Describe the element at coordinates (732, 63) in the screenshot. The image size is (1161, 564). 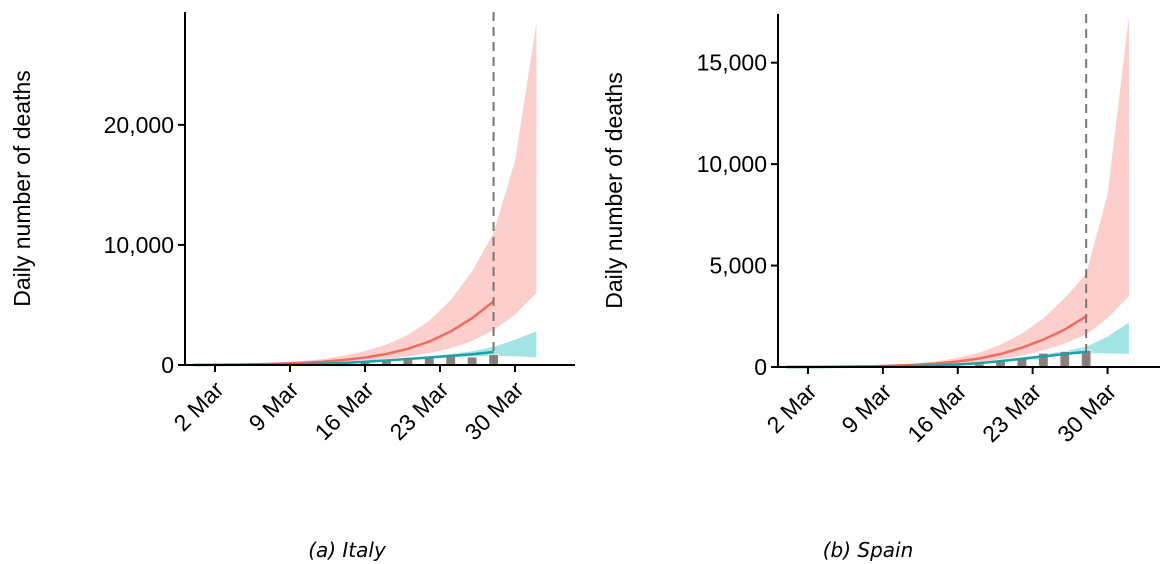
I see `y-tick-label: 15,000` at that location.